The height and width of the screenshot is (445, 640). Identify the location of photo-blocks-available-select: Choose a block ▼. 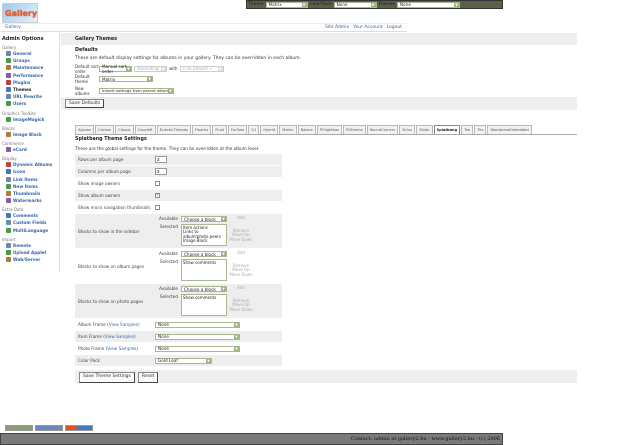
(204, 289).